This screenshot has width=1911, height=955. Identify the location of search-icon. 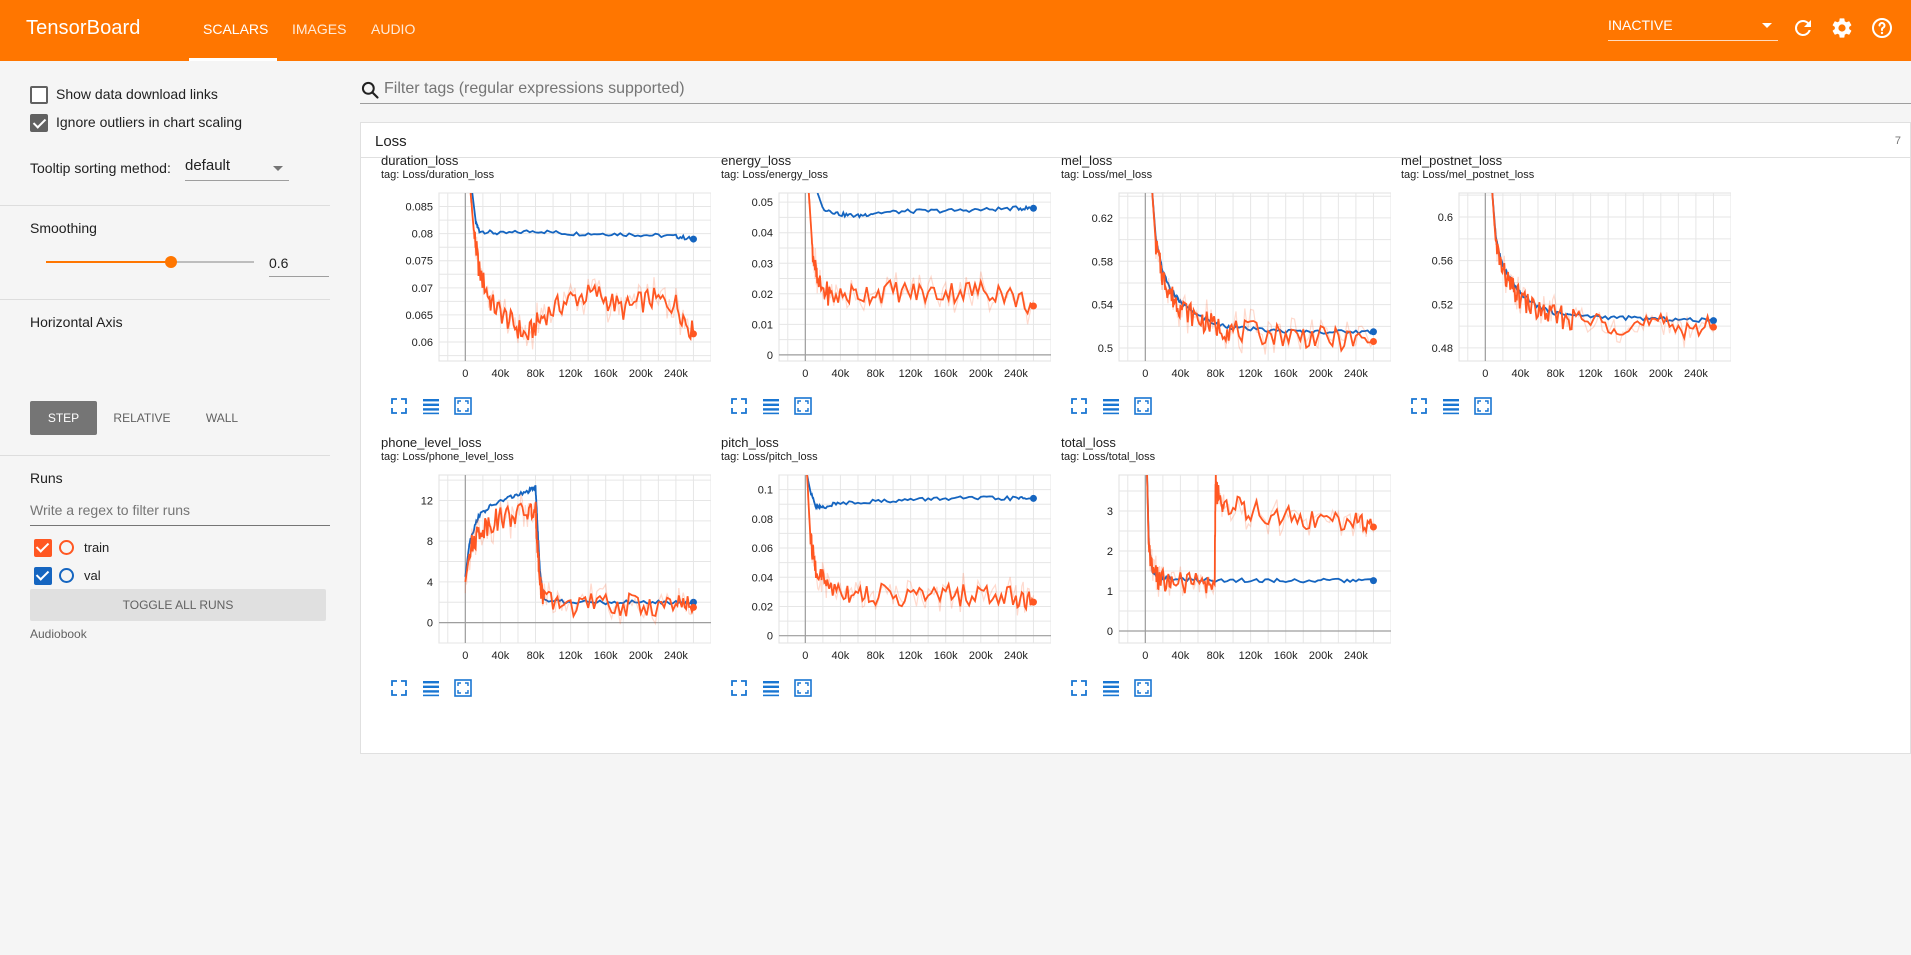
(370, 90).